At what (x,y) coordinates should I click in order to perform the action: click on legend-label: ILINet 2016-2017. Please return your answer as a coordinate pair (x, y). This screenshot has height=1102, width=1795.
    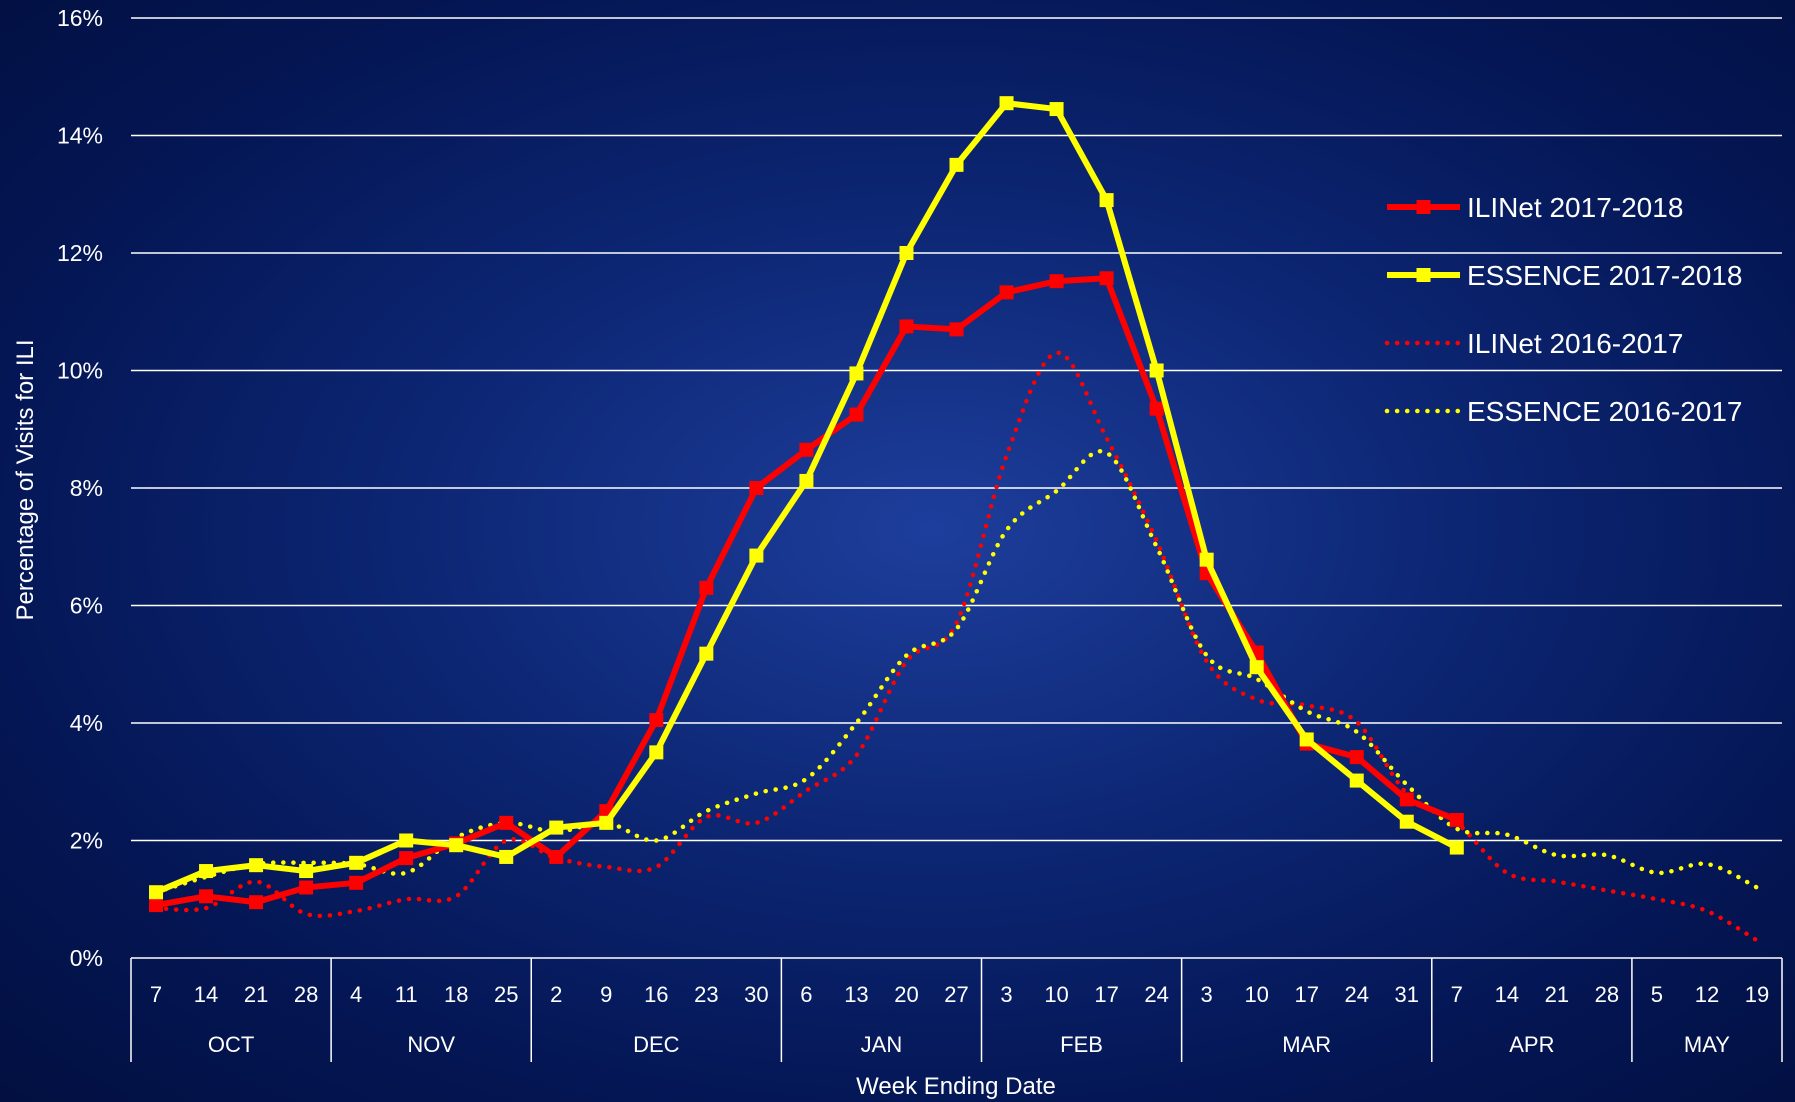
    Looking at the image, I should click on (1575, 343).